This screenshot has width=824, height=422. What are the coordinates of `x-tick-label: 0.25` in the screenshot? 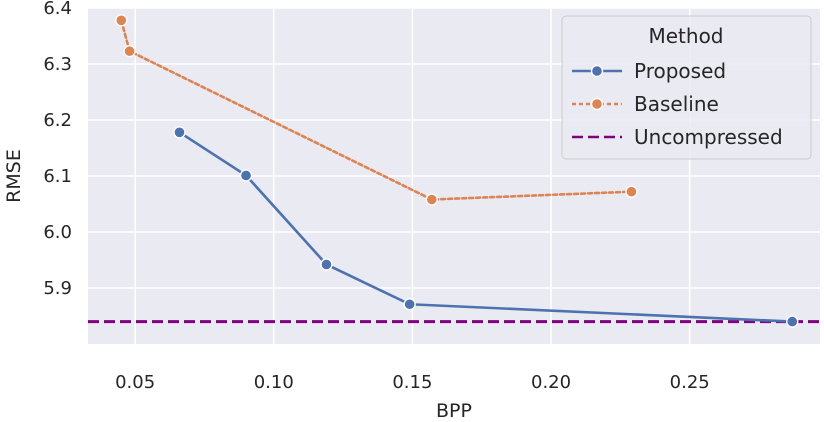 It's located at (690, 382).